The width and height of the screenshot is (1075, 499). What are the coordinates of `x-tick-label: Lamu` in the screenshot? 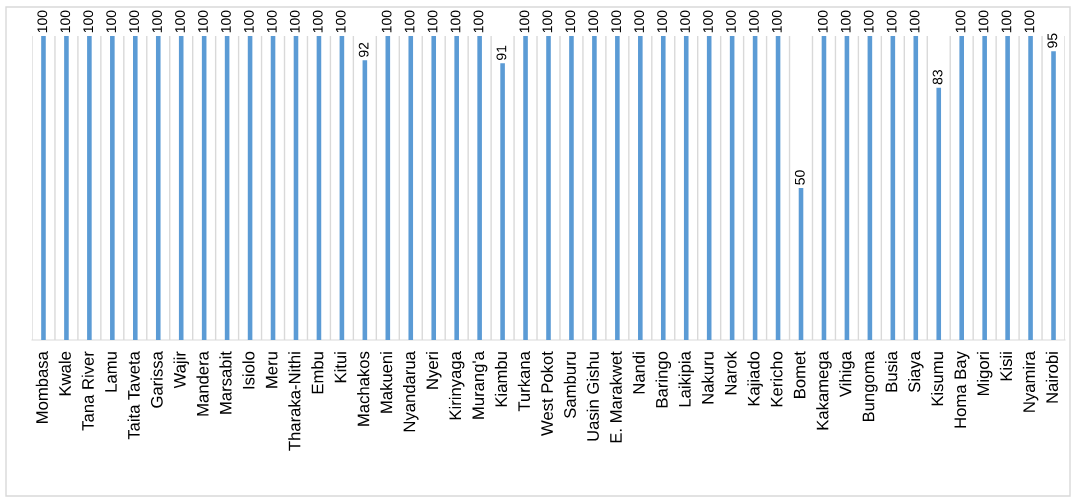 It's located at (111, 372).